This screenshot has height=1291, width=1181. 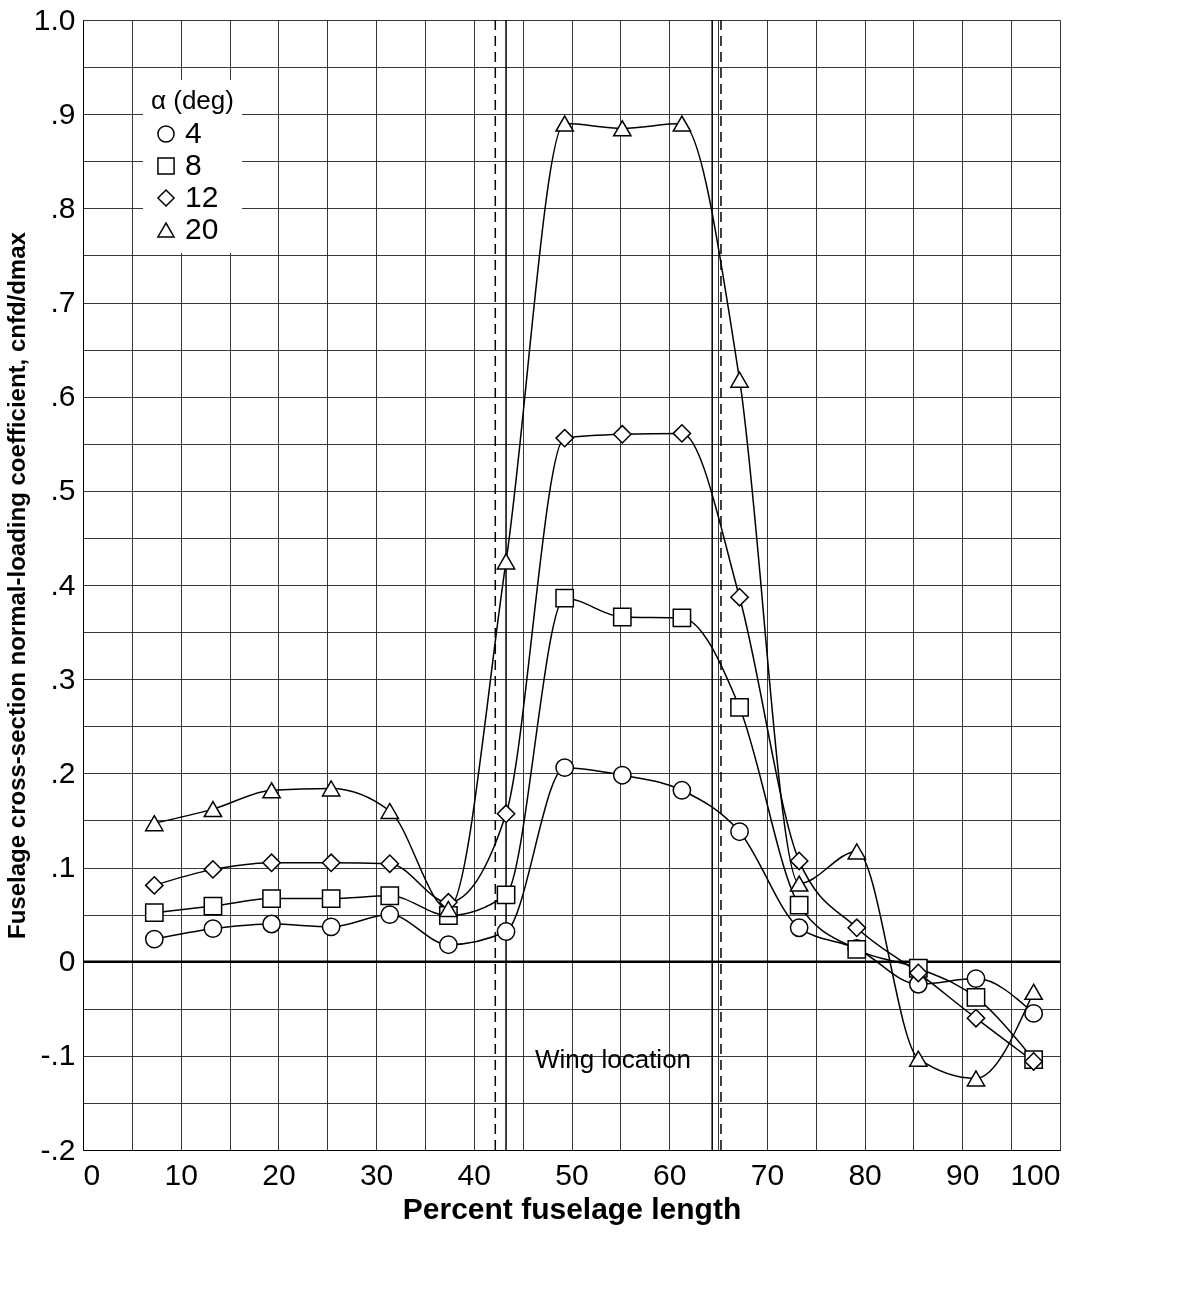 I want to click on y-tick-label: .2, so click(x=63, y=772).